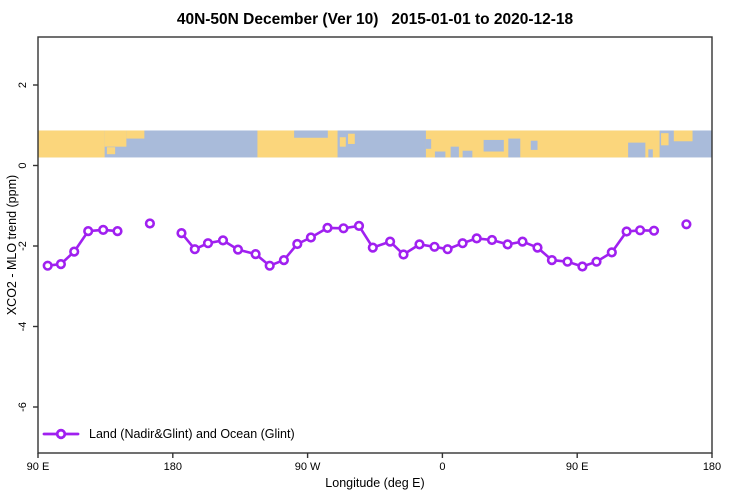 Image resolution: width=750 pixels, height=500 pixels. I want to click on y-tick-label: -6, so click(23, 407).